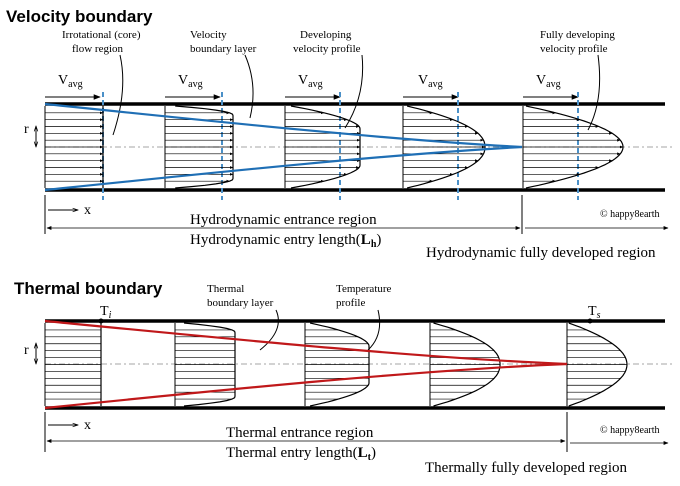  What do you see at coordinates (327, 49) in the screenshot?
I see `developing-profile-label-line2: velocity profile` at bounding box center [327, 49].